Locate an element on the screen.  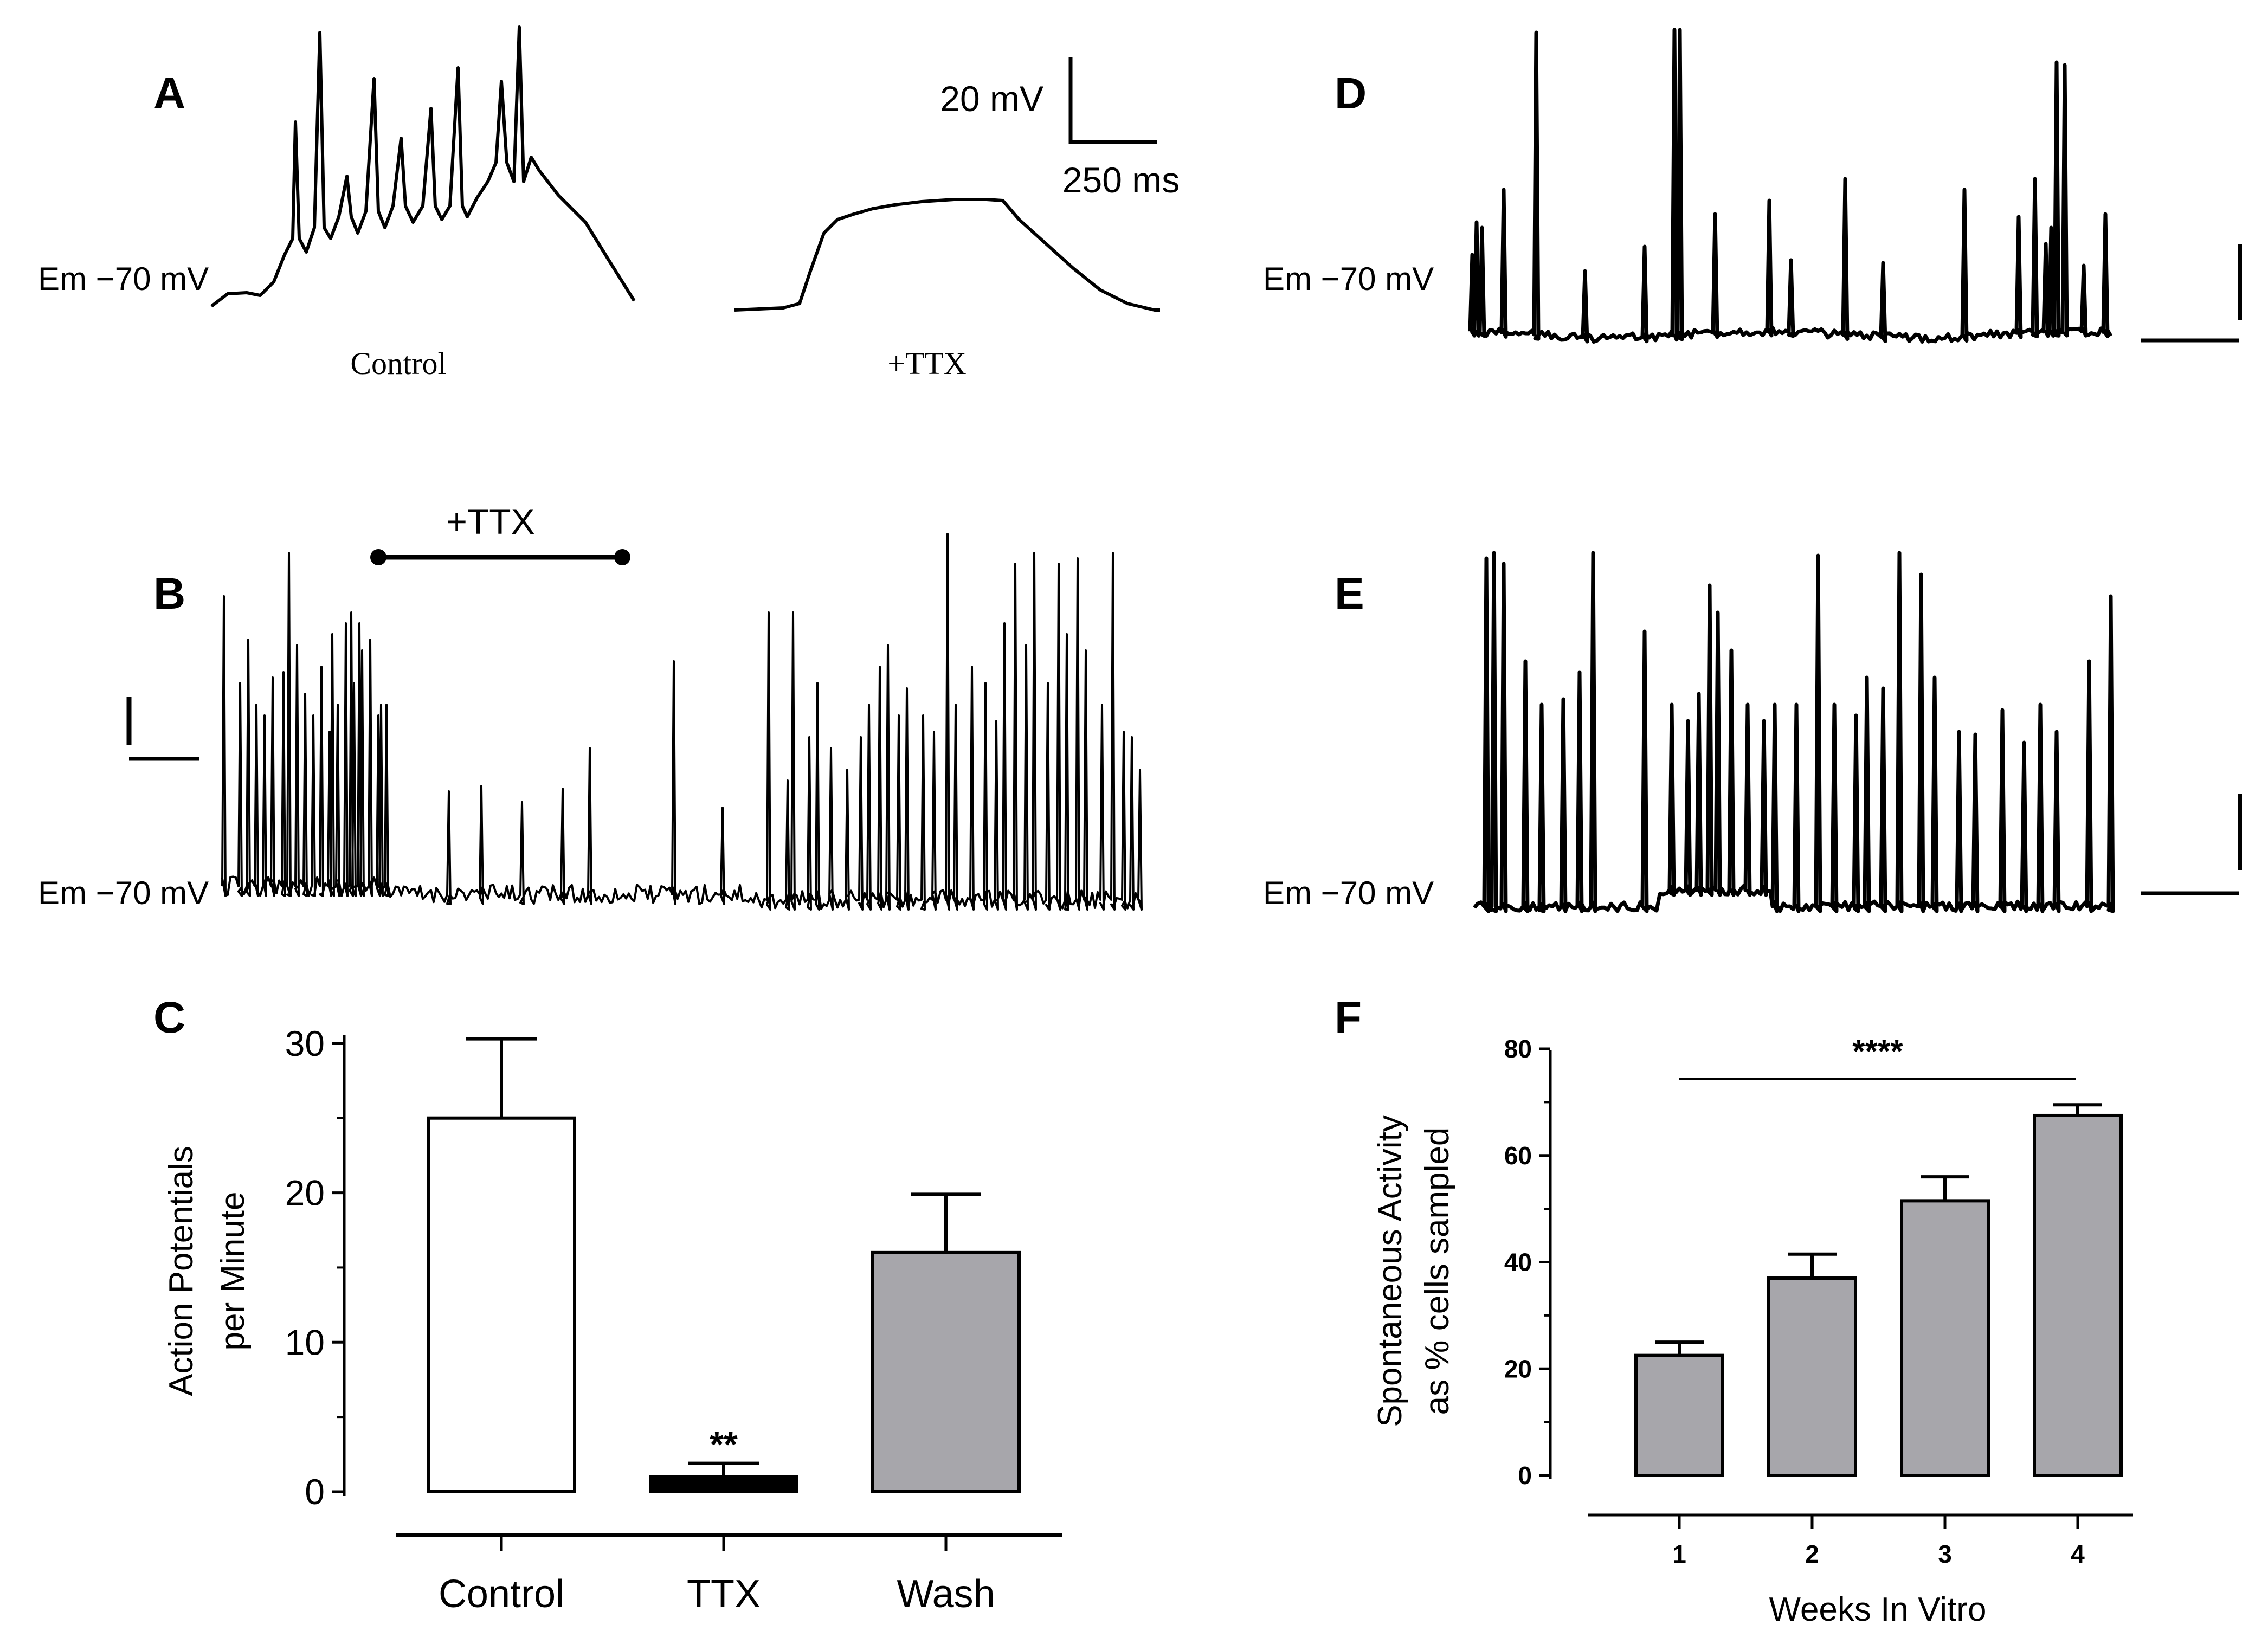
scale-voltage-label: 20 mV is located at coordinates (991, 99).